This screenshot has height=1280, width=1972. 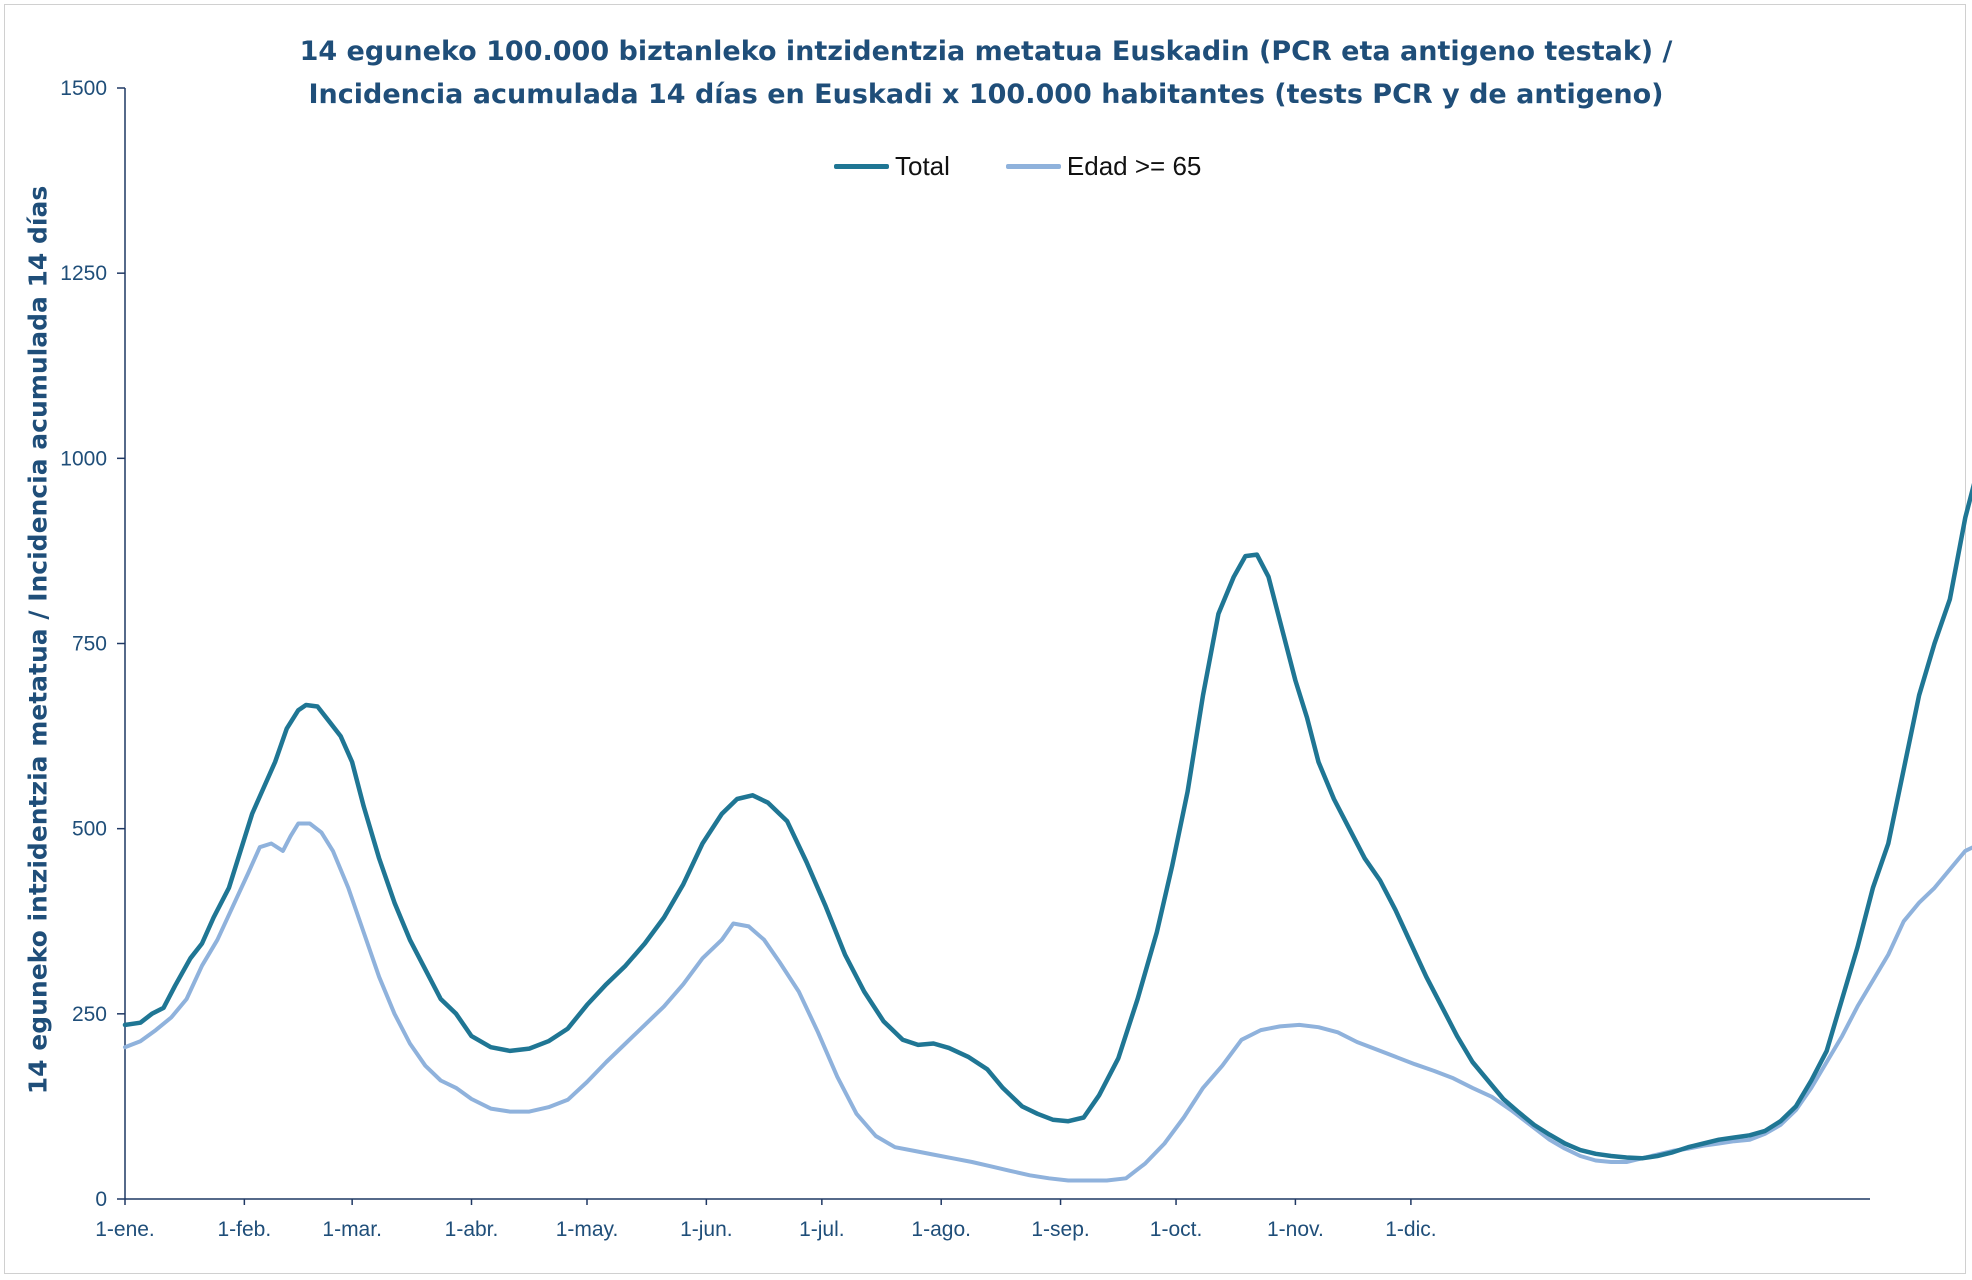 I want to click on x-tick-label: 1-sep., so click(x=1060, y=1229).